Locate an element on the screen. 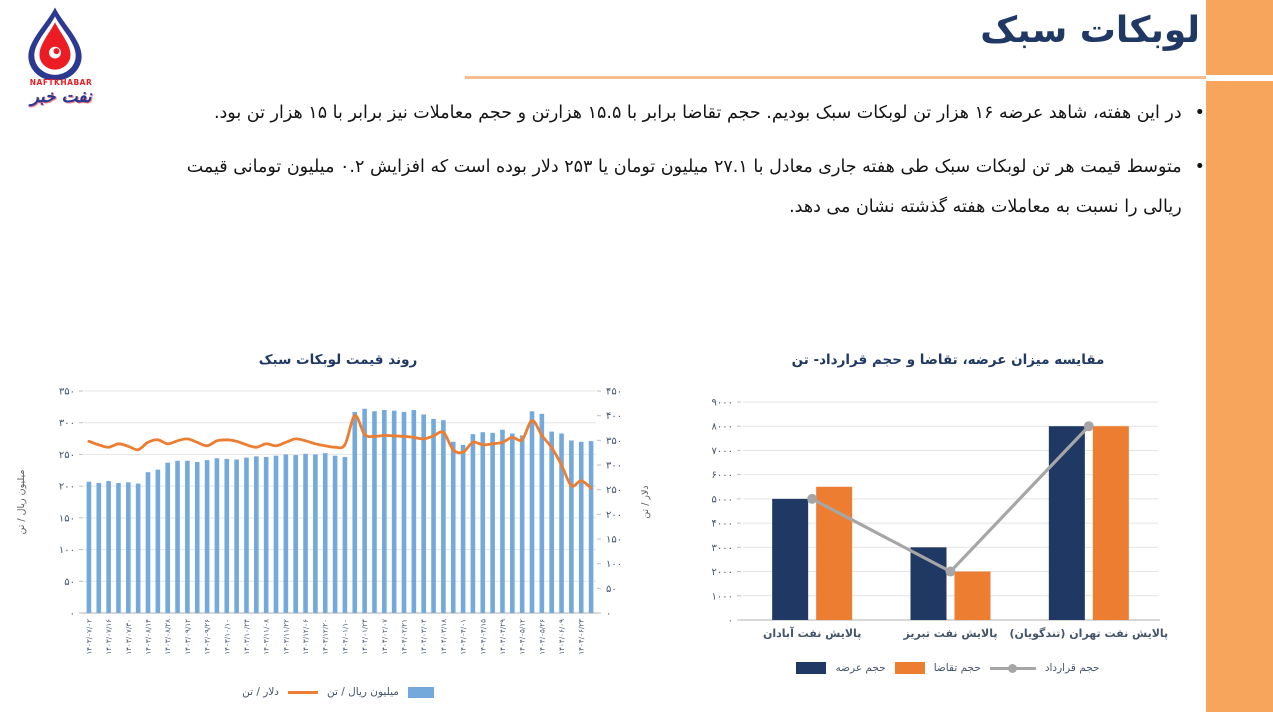 Image resolution: width=1273 pixels, height=712 pixels. svg-text: دلار / تن is located at coordinates (645, 501).